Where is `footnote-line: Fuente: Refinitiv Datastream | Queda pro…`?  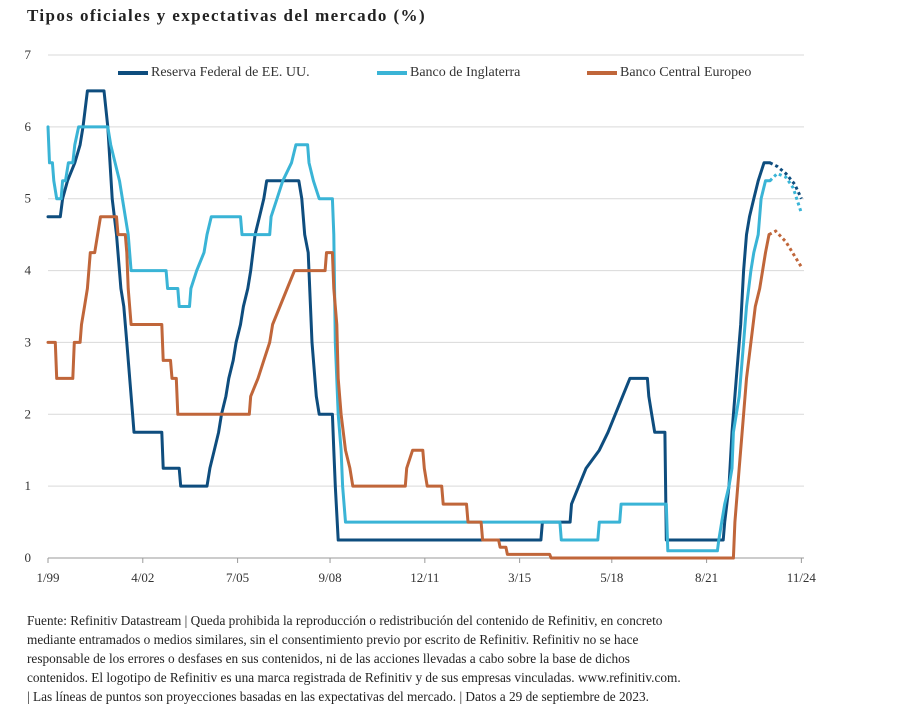
footnote-line: Fuente: Refinitiv Datastream | Queda pro… is located at coordinates (345, 620).